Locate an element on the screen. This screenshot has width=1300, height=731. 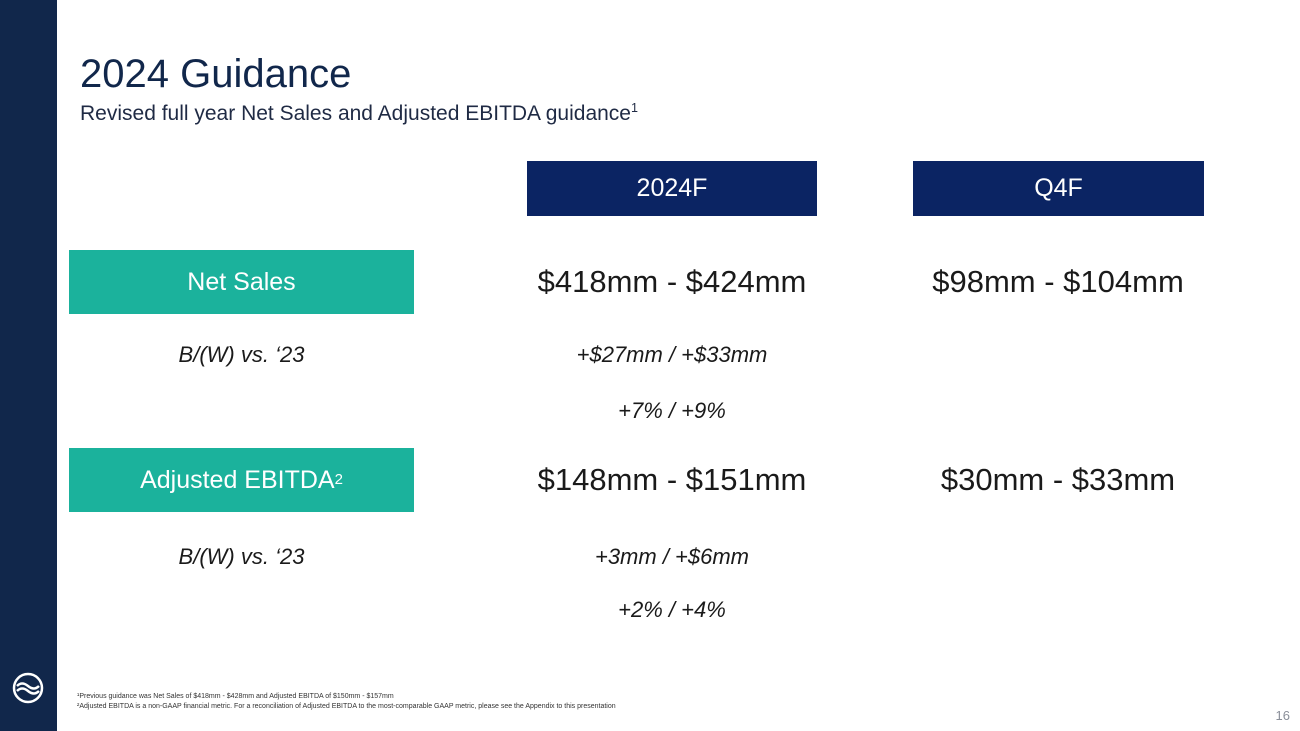
net-sales-bw-percent: +7% / +9% is located at coordinates (672, 410).